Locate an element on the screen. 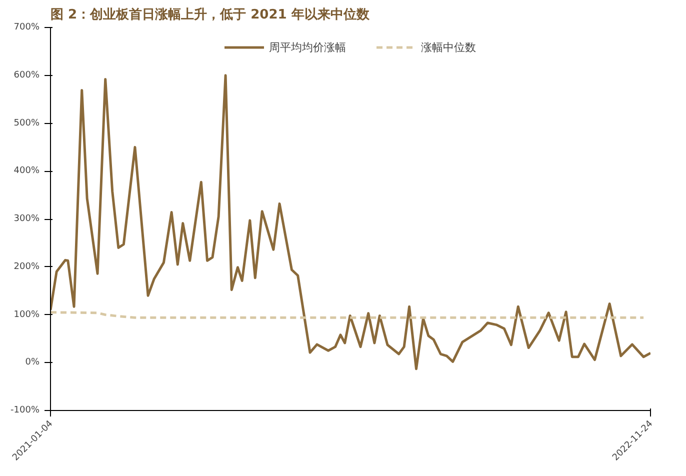 The width and height of the screenshot is (686, 476). legend-label: 周平均均价涨幅 is located at coordinates (307, 47).